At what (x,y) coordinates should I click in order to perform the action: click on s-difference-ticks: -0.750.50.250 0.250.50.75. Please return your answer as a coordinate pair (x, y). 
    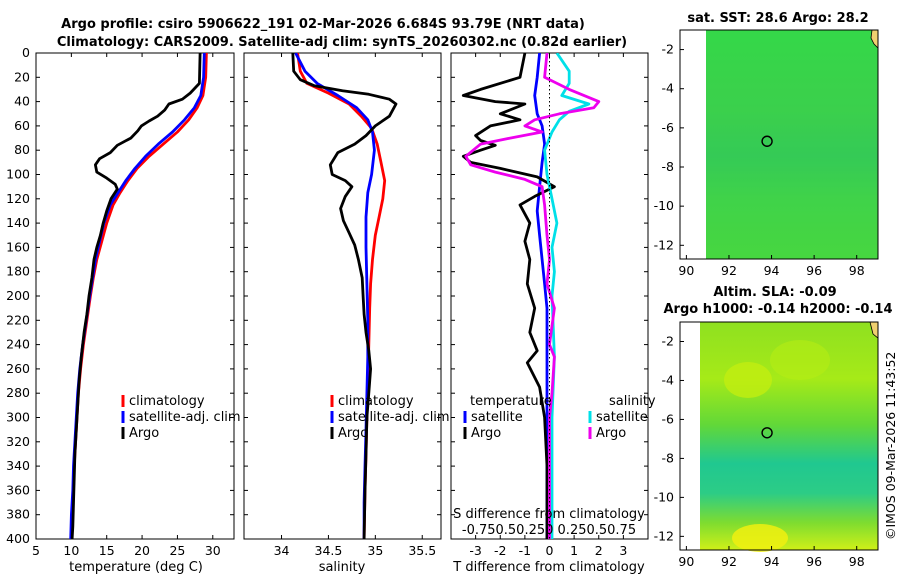
    Looking at the image, I should click on (549, 530).